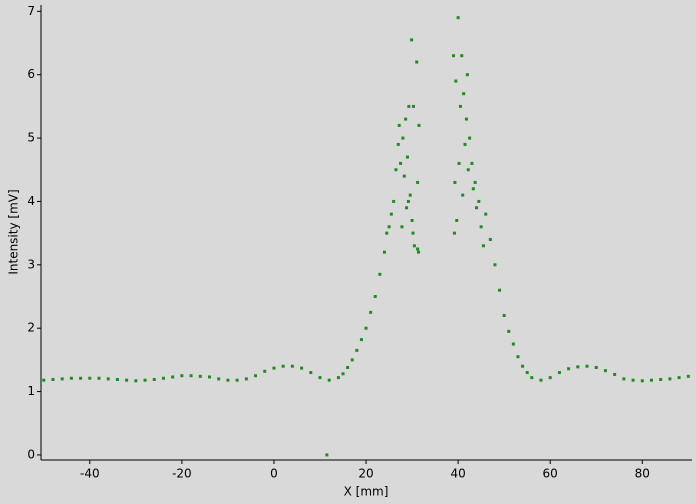 The image size is (696, 504). Describe the element at coordinates (31, 201) in the screenshot. I see `y-tick-label: 4` at that location.